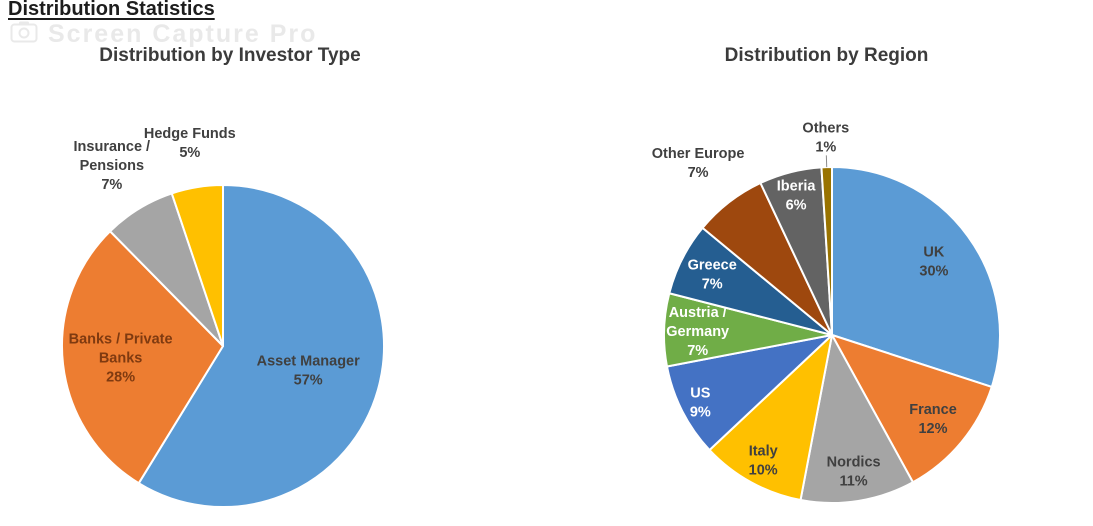 This screenshot has width=1093, height=526. Describe the element at coordinates (916, 277) in the screenshot. I see `pie-slice-uk` at that location.